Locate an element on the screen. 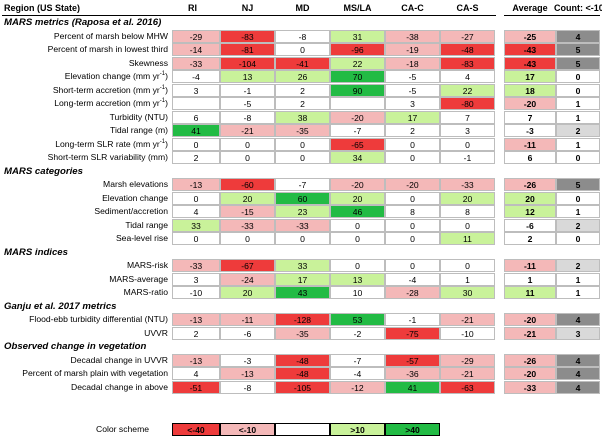  value-cell: -19 is located at coordinates (412, 49).